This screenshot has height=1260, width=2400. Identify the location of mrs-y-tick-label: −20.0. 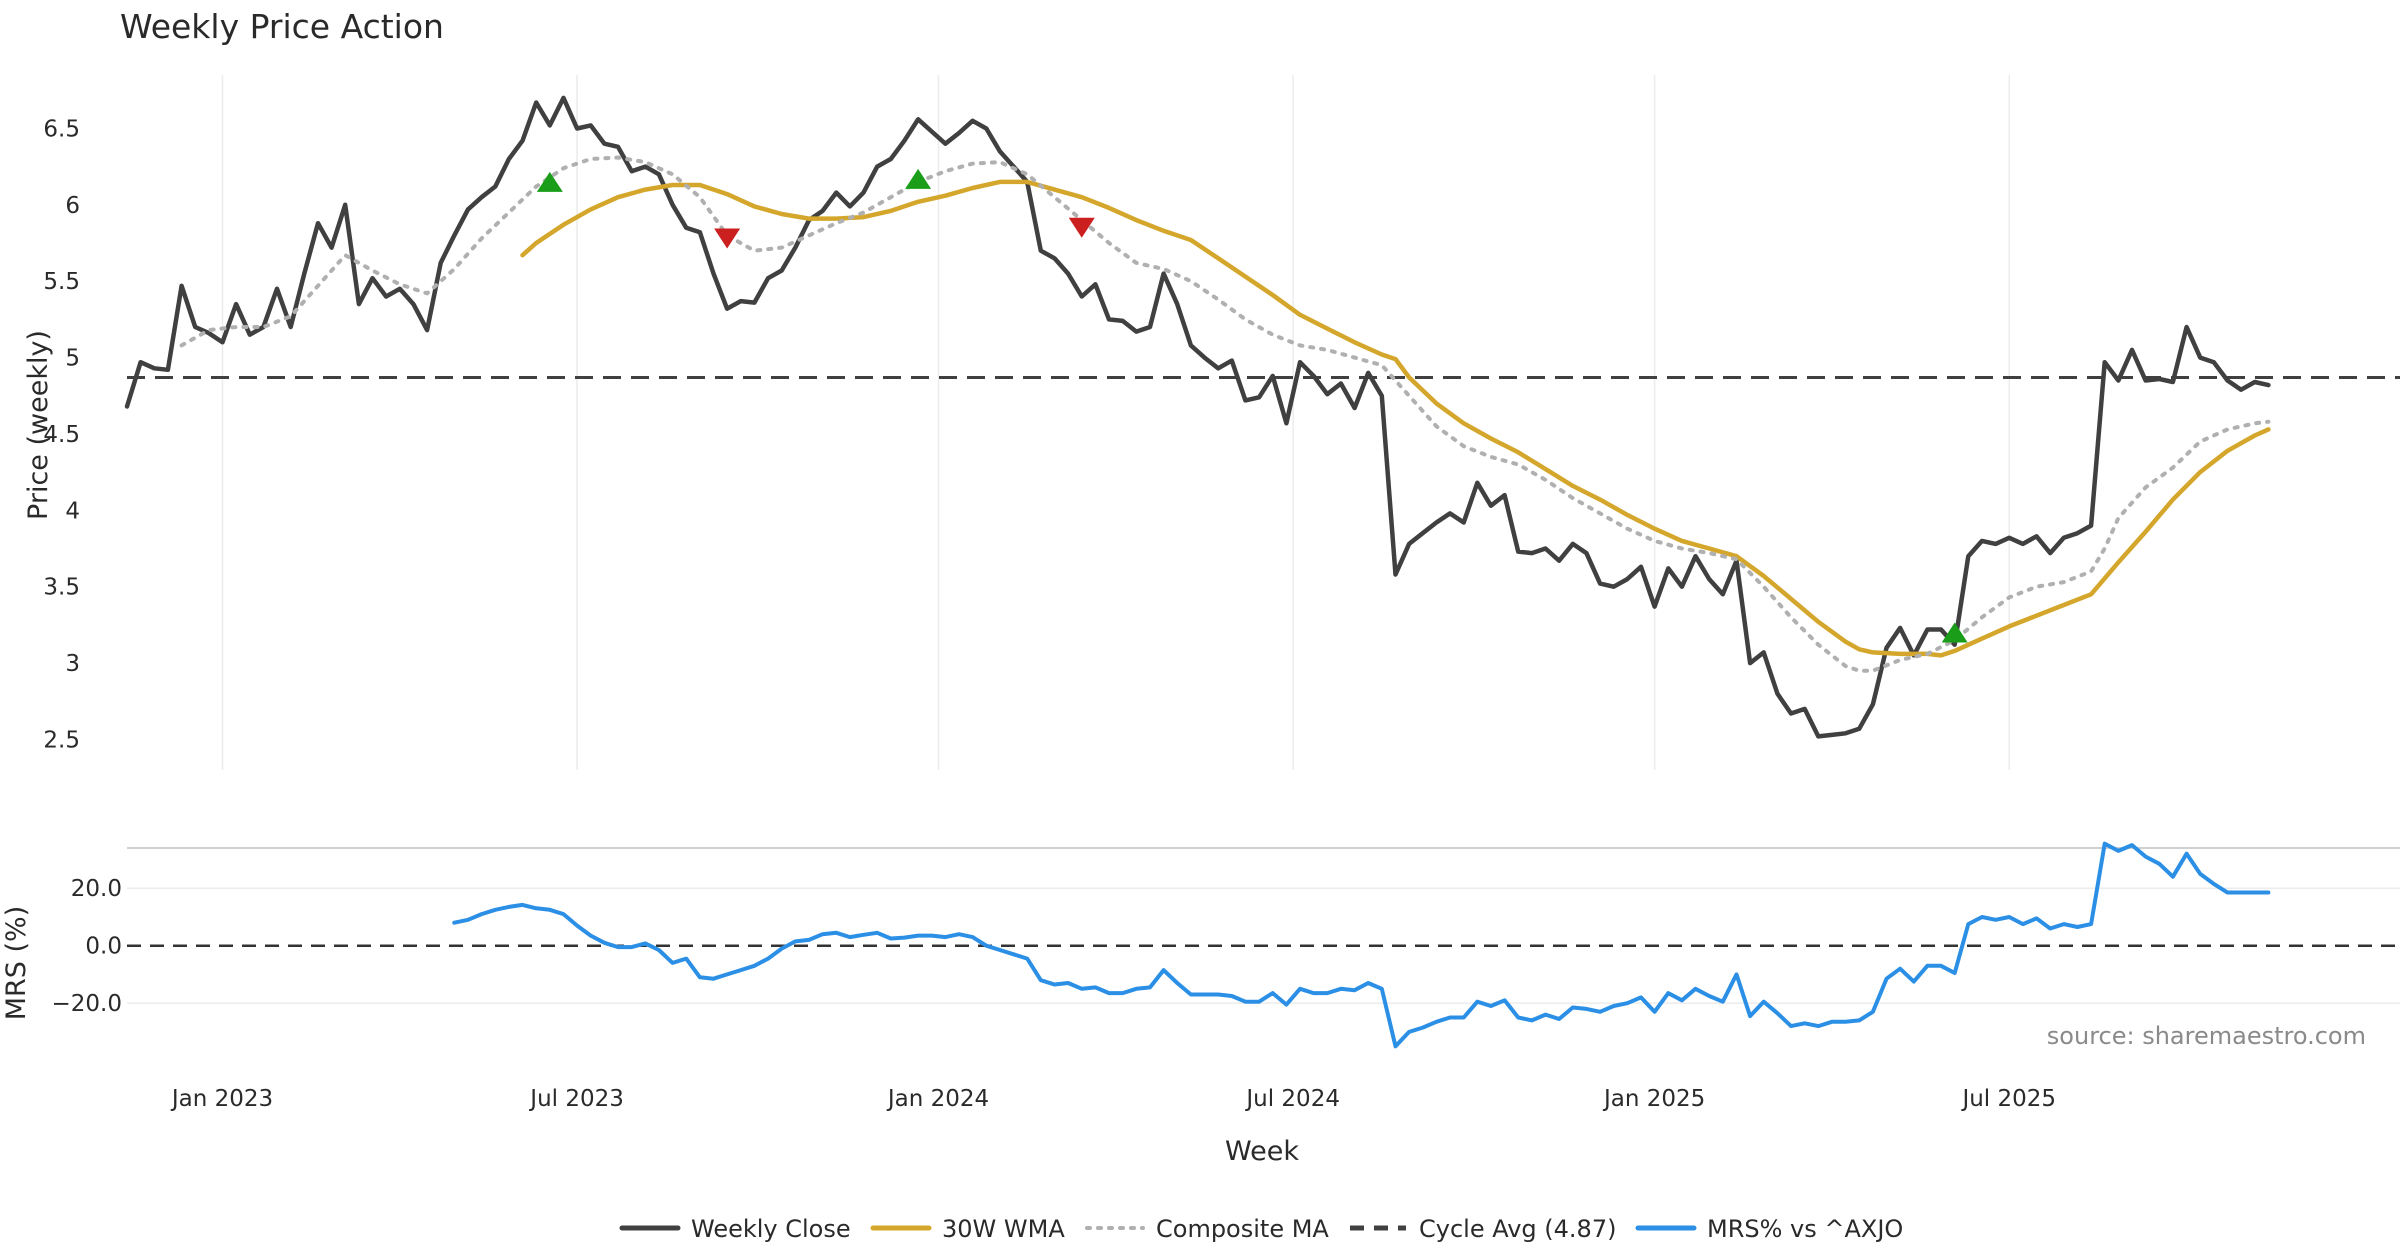
(87, 1004).